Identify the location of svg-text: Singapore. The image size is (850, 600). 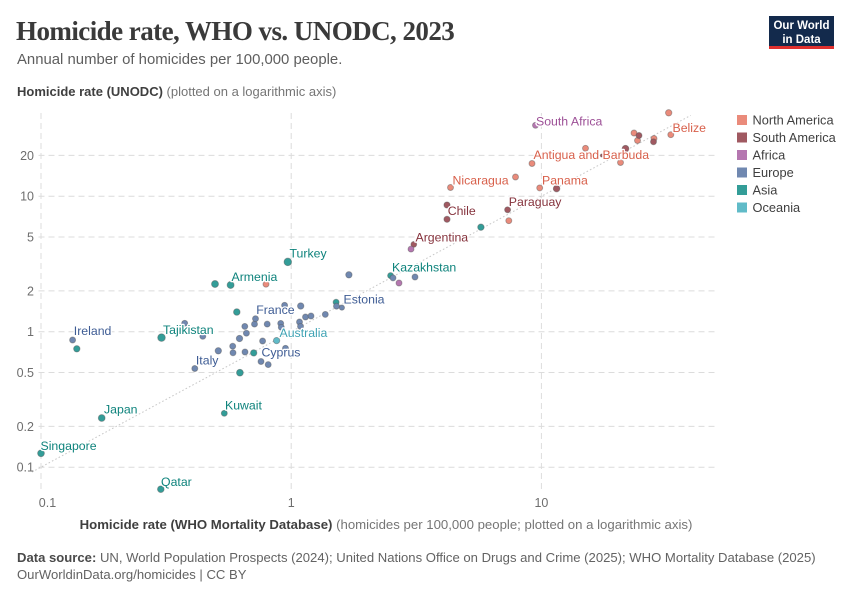
(69, 446).